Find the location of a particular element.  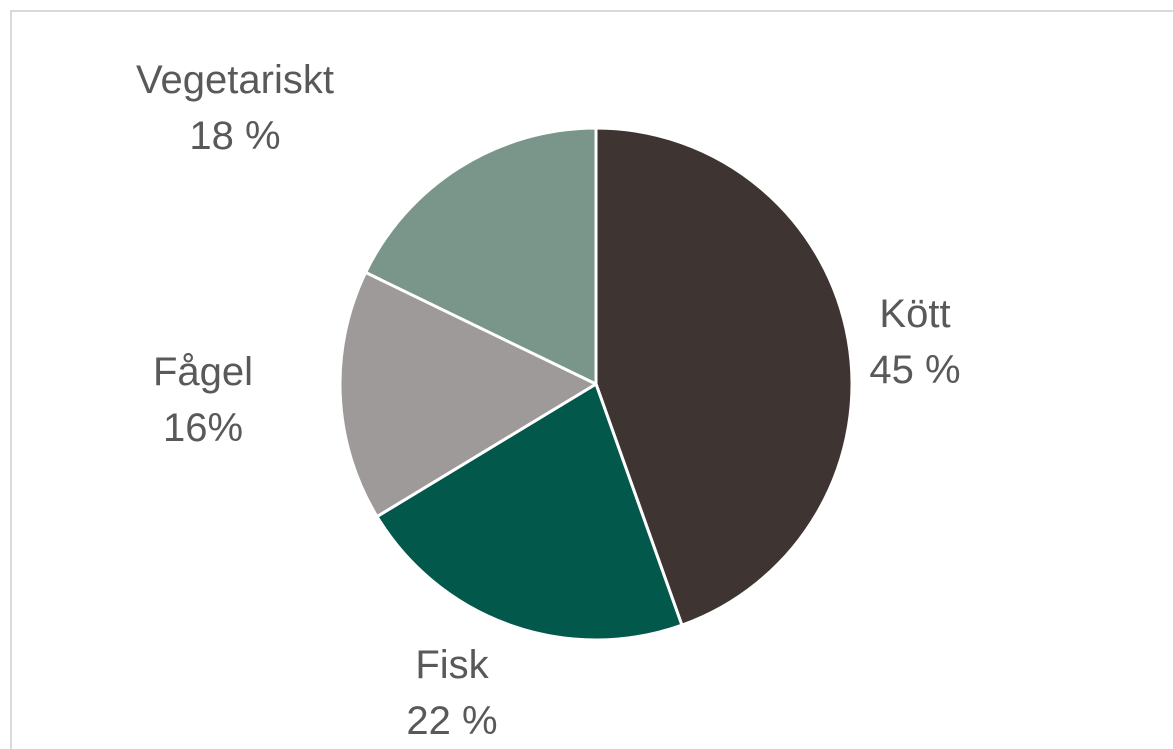

slice-percent-label: 16% is located at coordinates (203, 428).